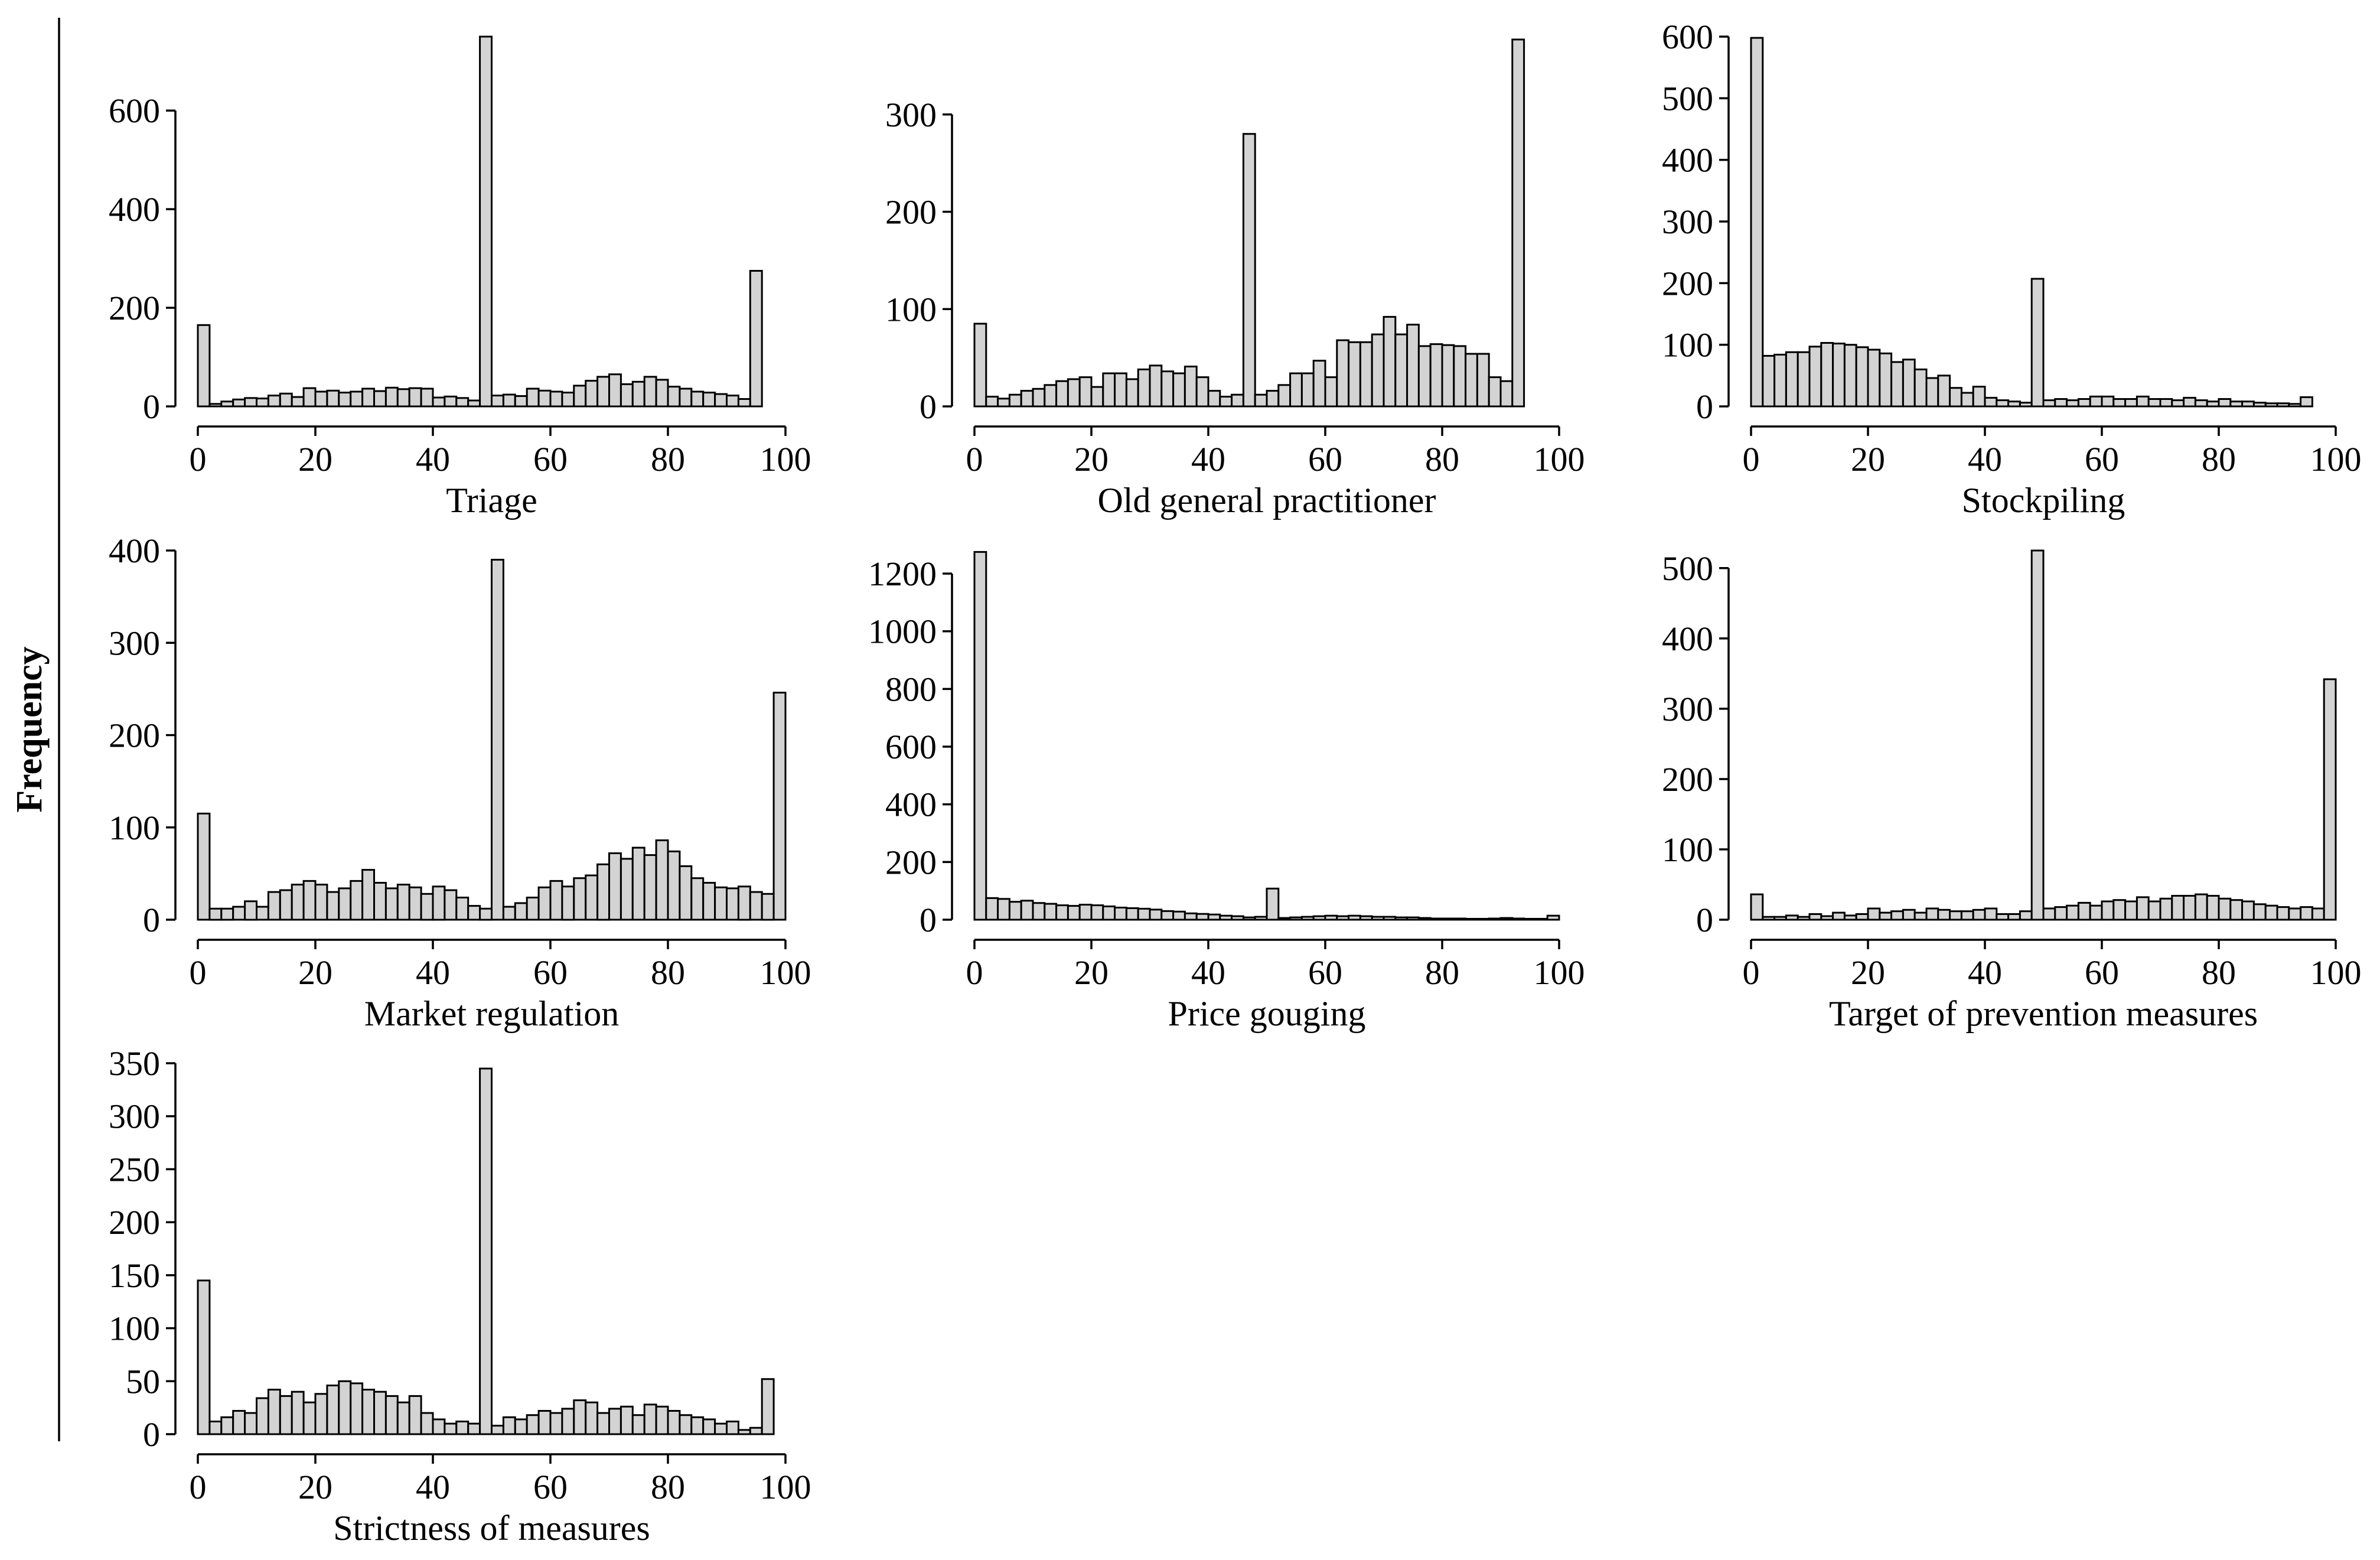 This screenshot has width=2380, height=1560. Describe the element at coordinates (1249, 223) in the screenshot. I see `bars-old-general-practitioner` at that location.